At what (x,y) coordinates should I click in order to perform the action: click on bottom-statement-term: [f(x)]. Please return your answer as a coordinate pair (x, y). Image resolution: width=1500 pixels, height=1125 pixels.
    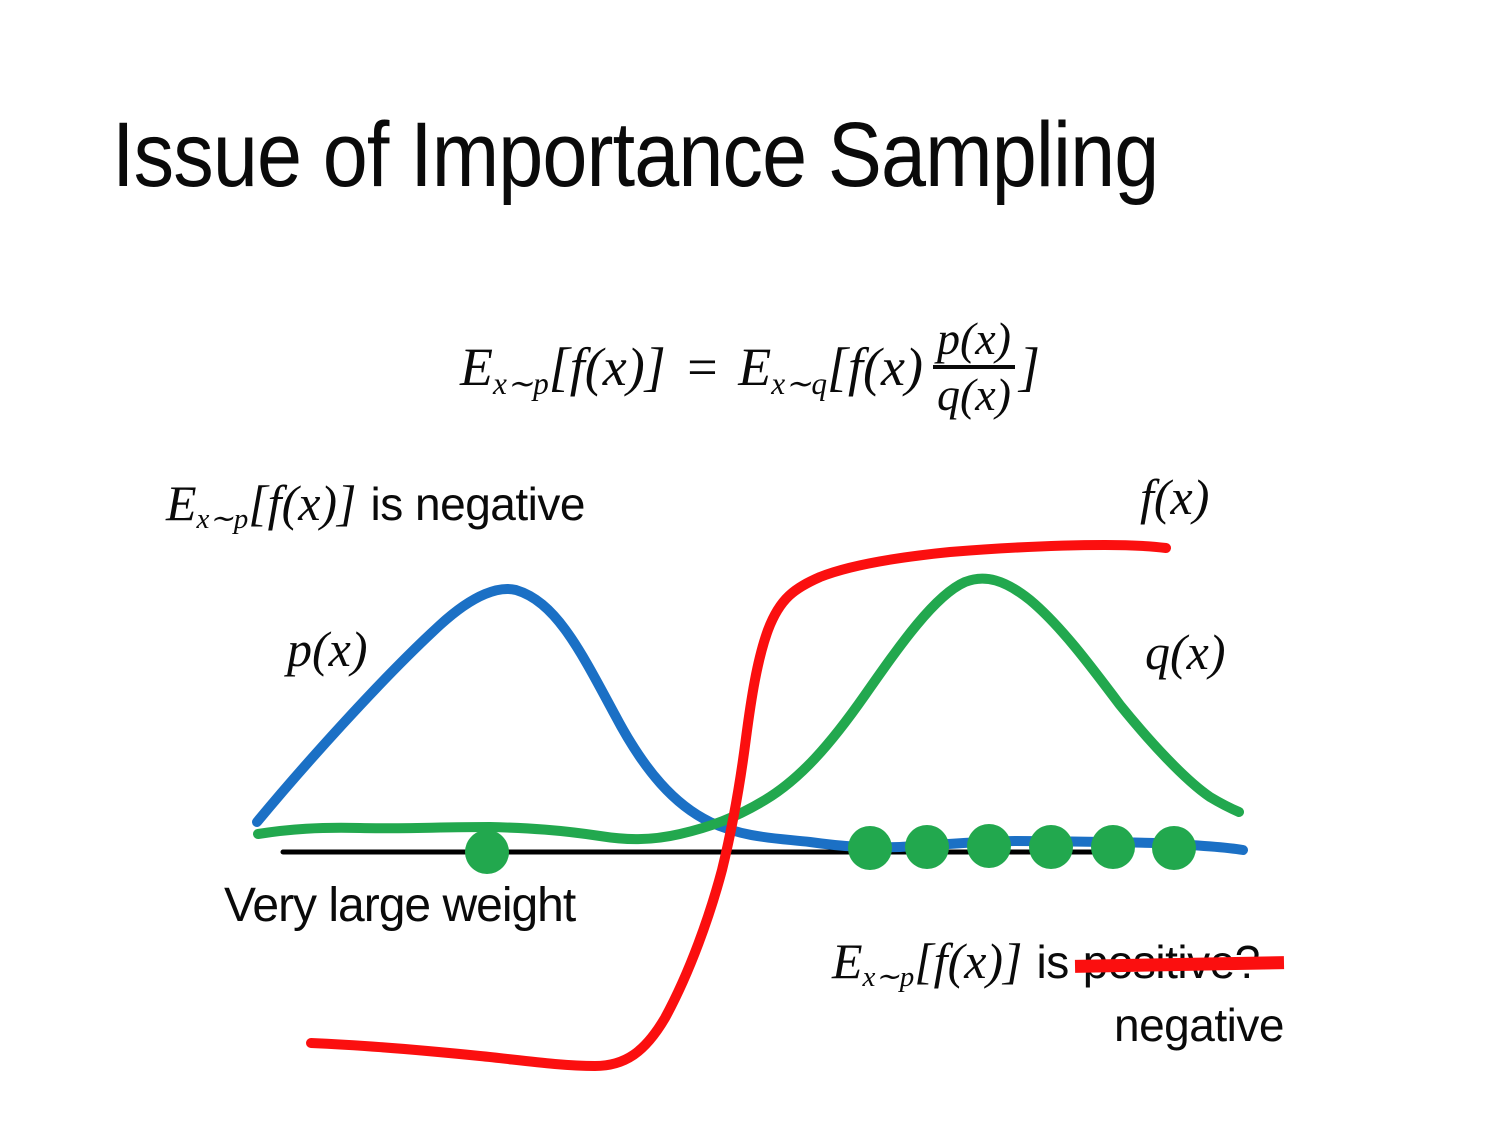
    Looking at the image, I should click on (968, 961).